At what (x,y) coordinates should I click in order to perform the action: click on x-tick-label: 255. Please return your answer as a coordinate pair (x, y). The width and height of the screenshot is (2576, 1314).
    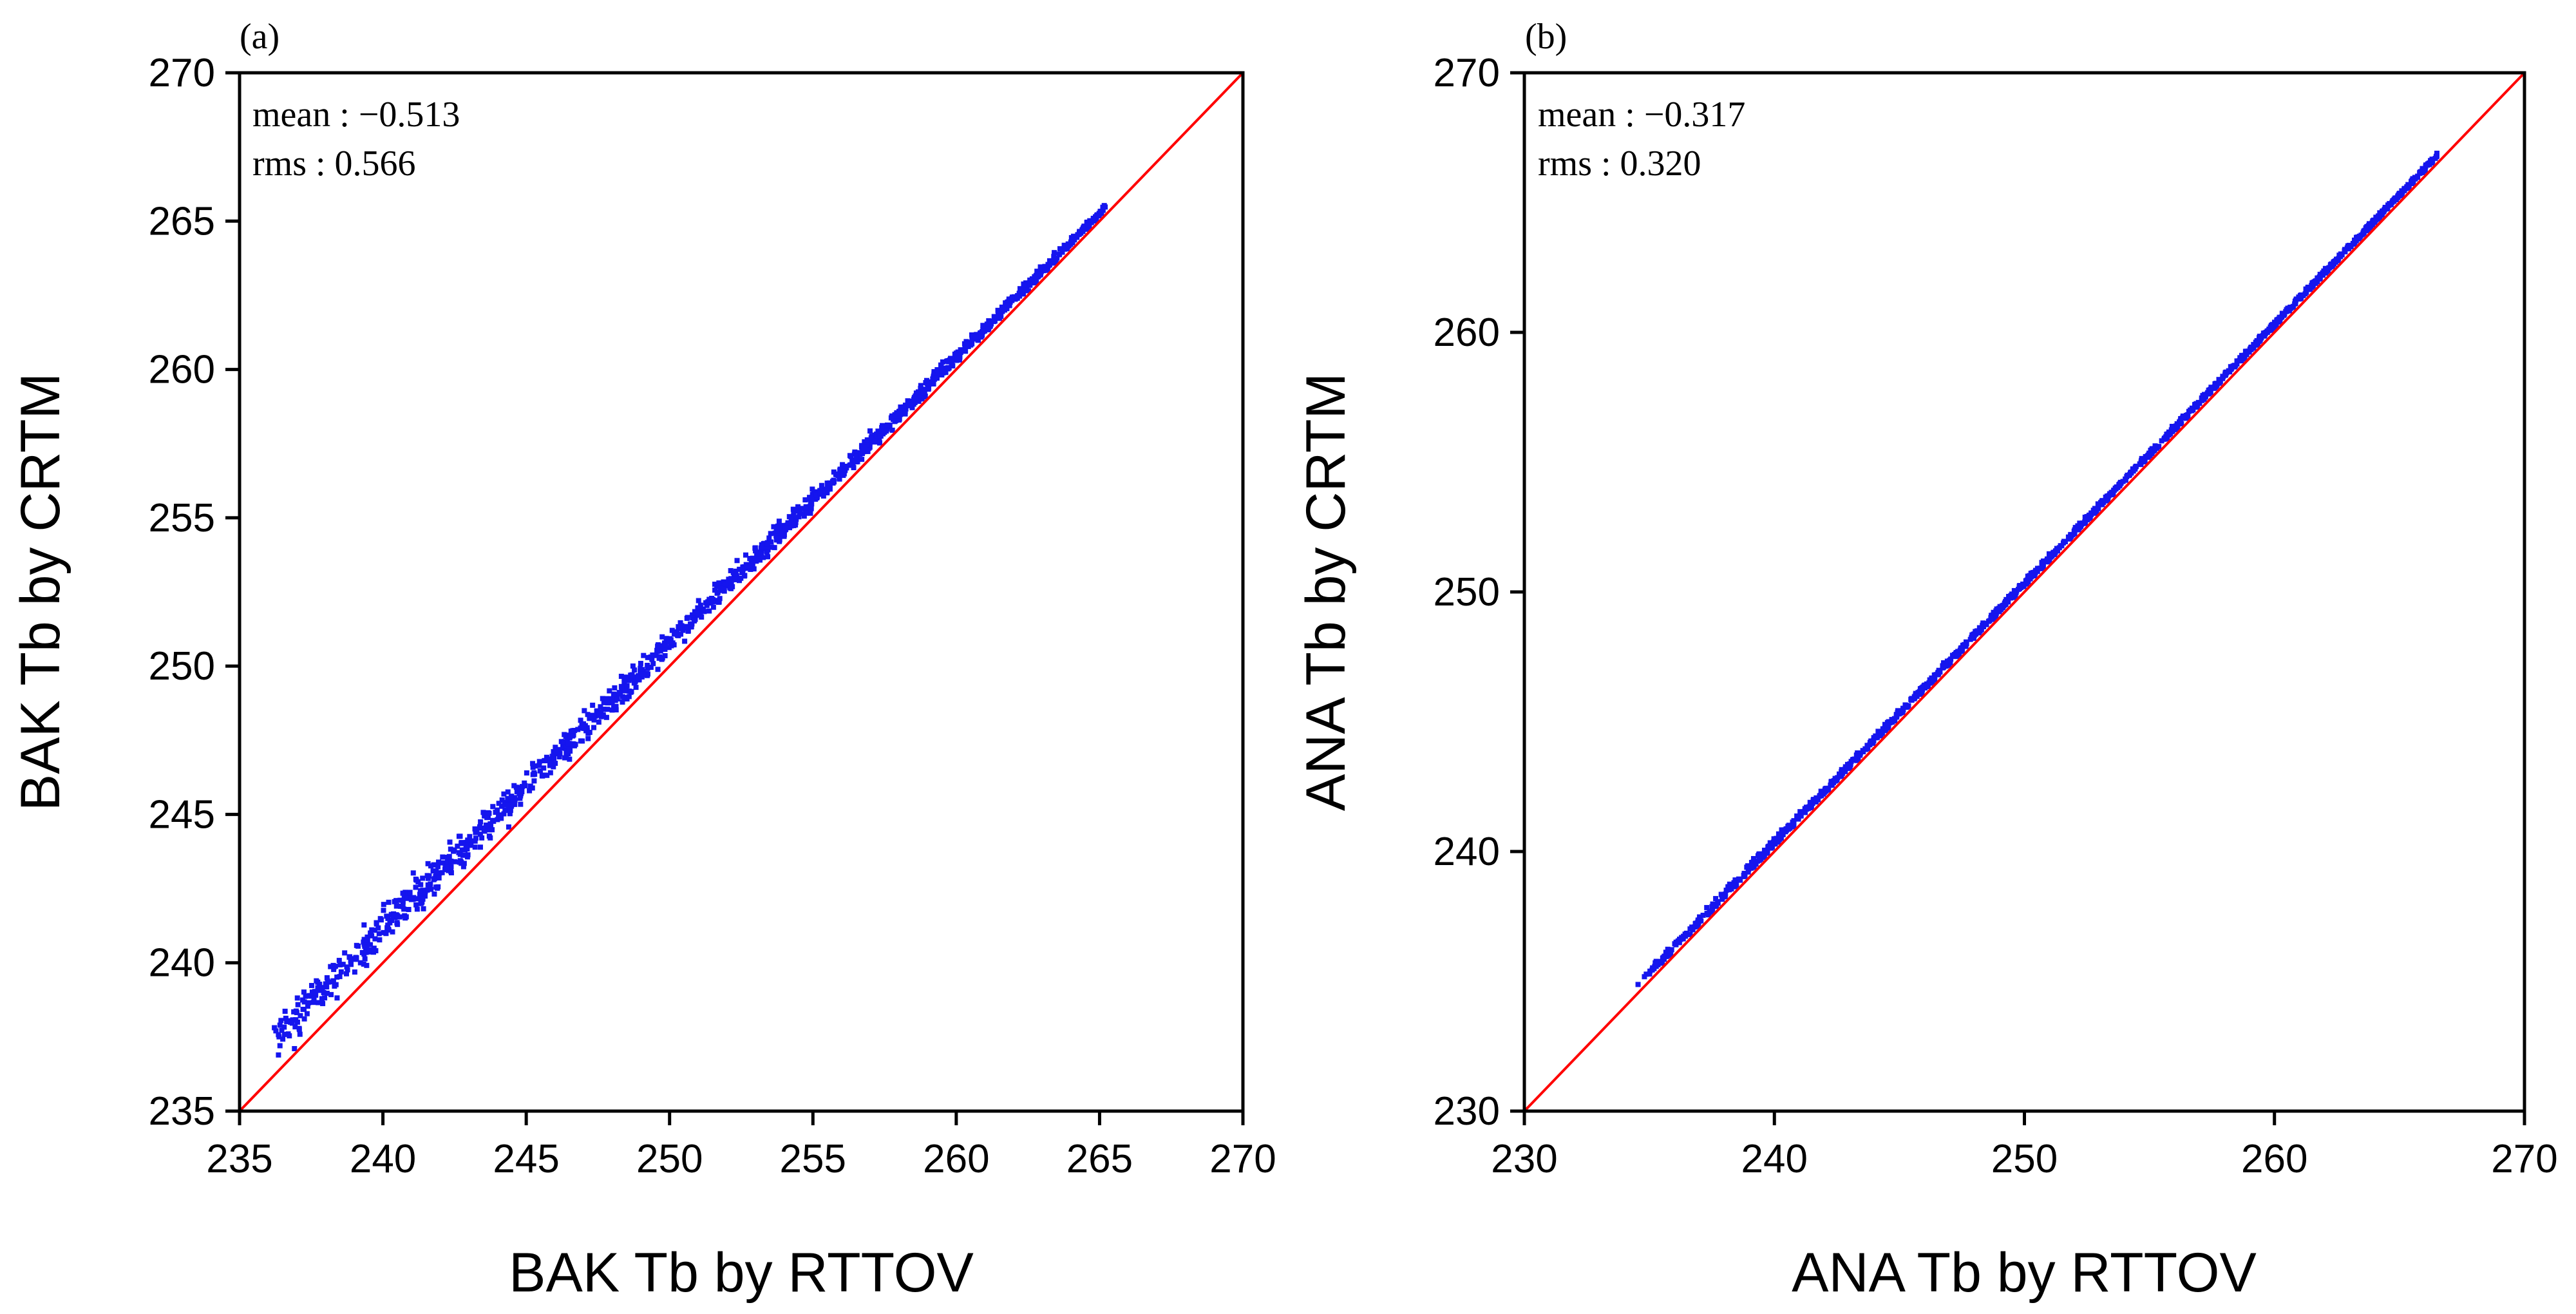
    Looking at the image, I should click on (813, 1159).